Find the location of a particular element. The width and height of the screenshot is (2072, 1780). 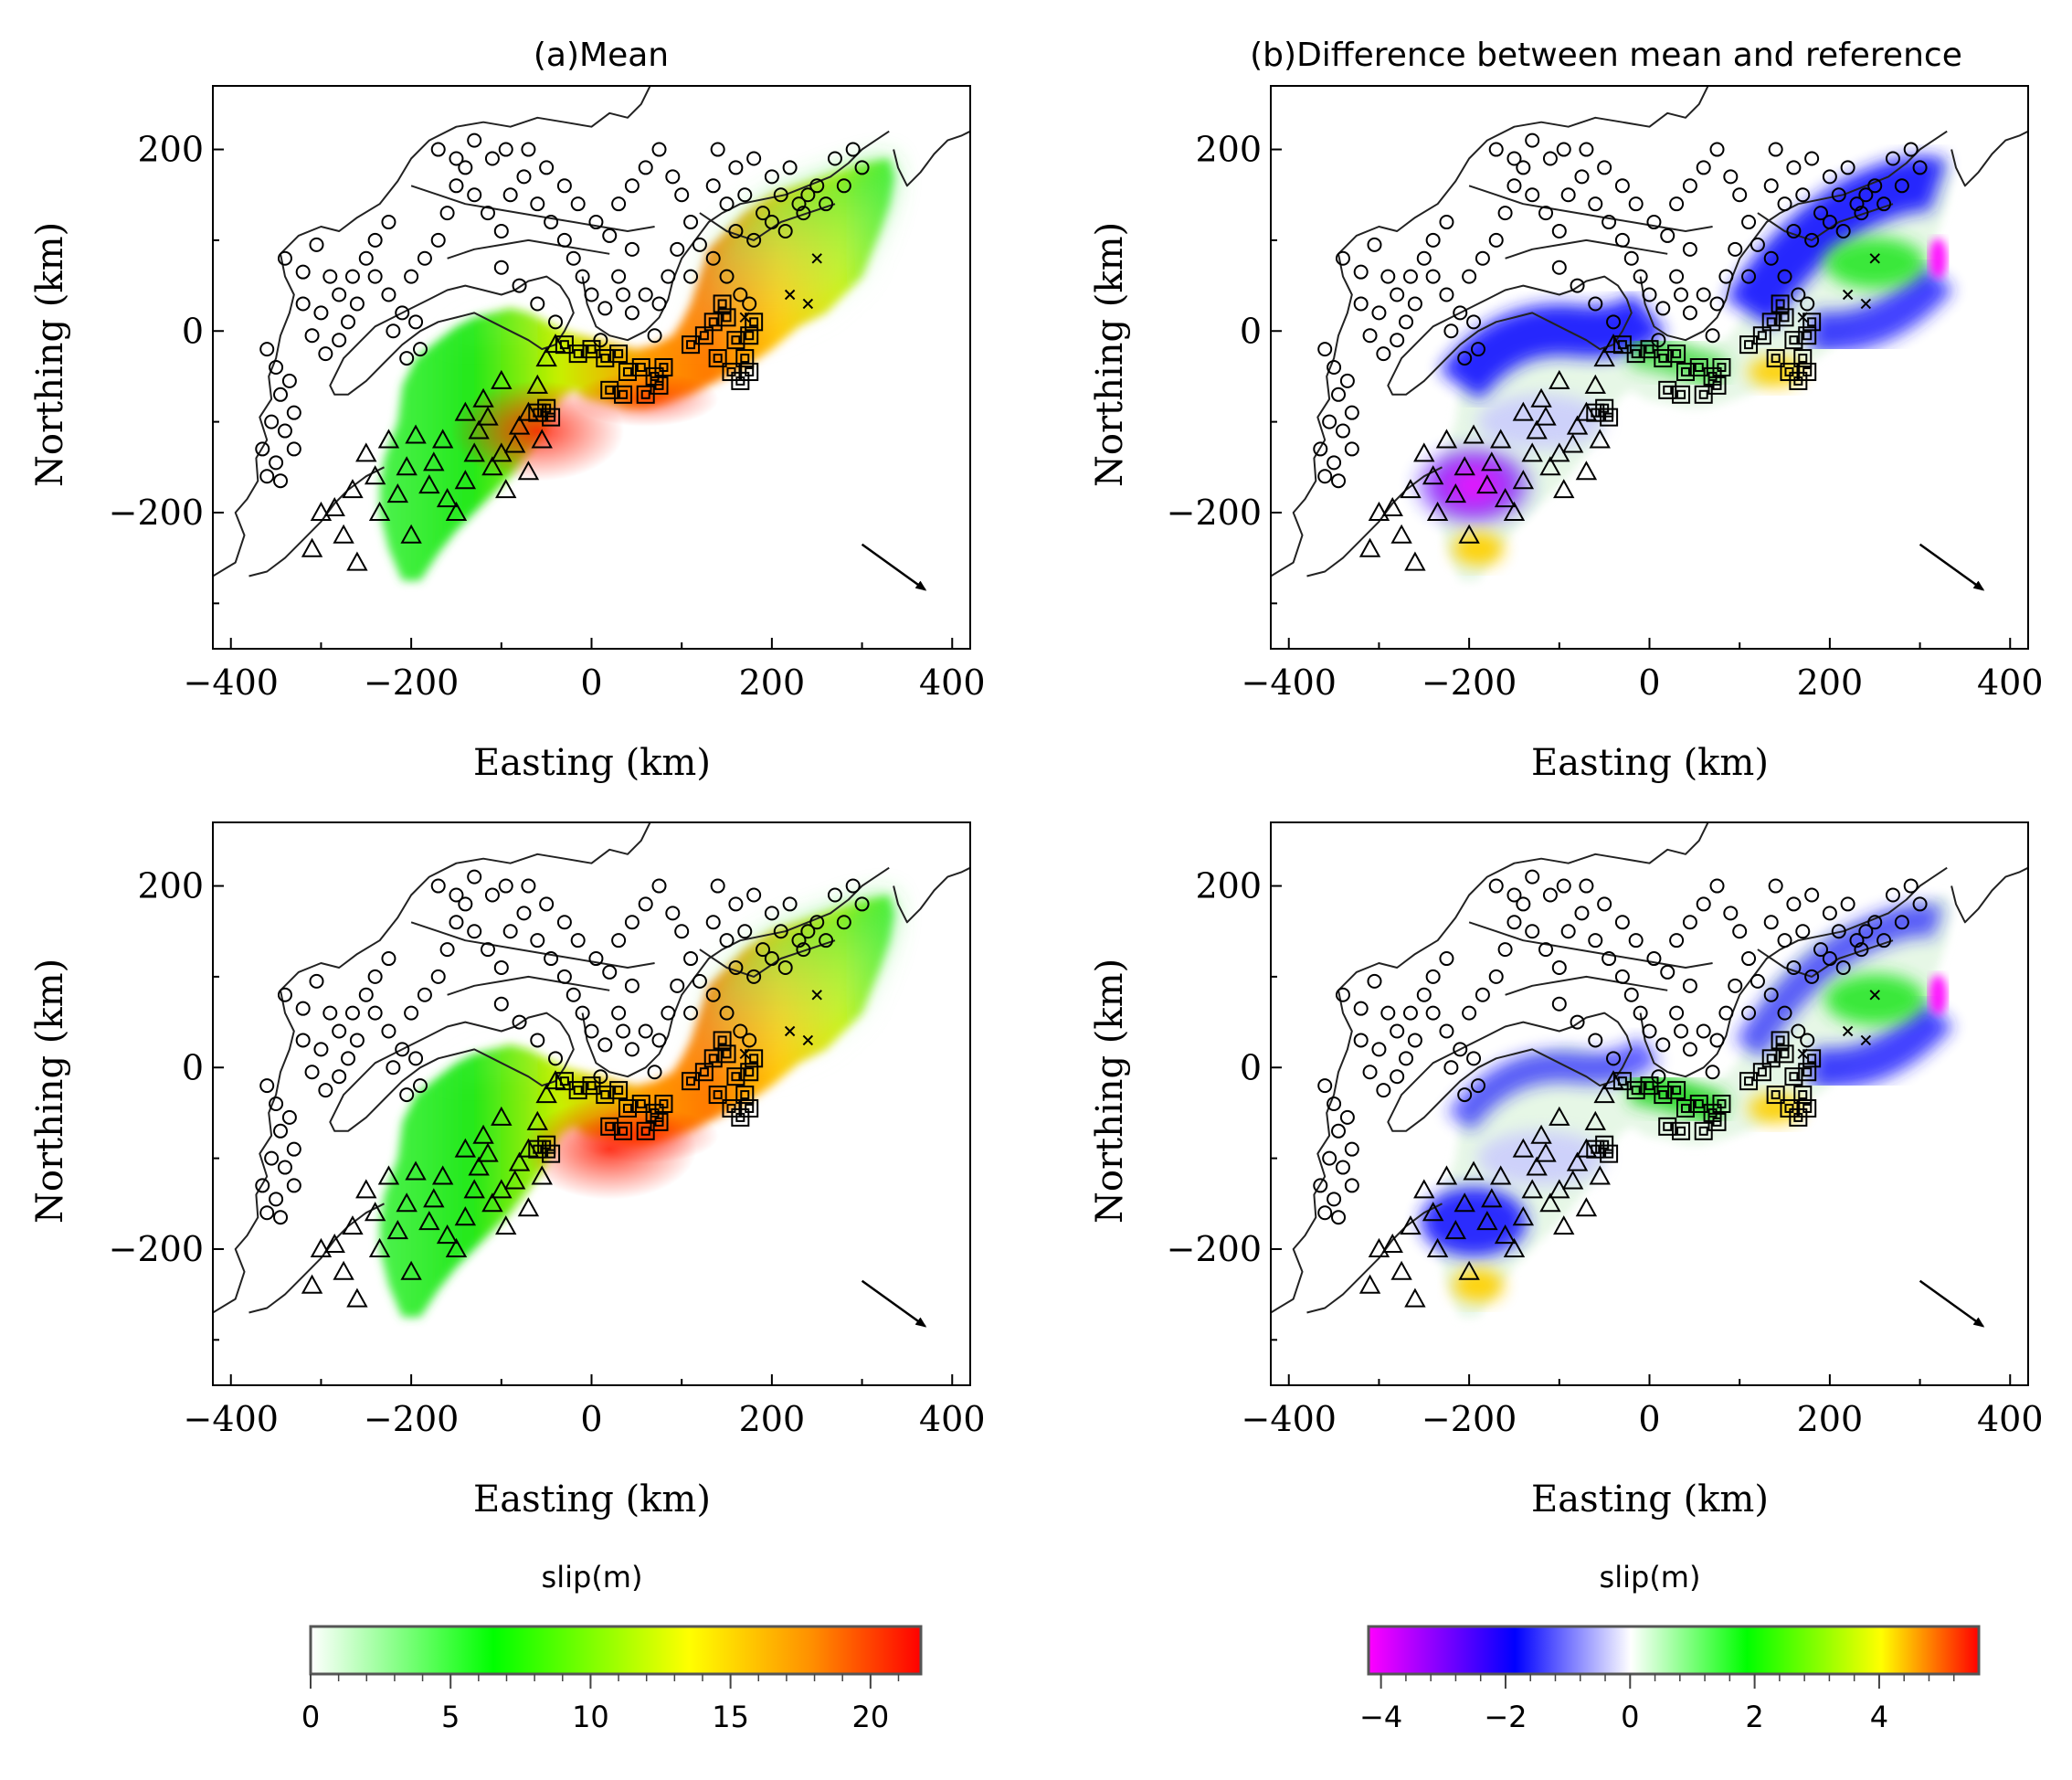

colorbar-tick-label: 15 is located at coordinates (730, 1717).